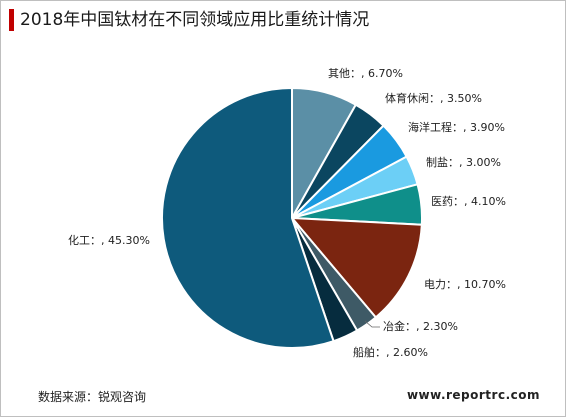  I want to click on data-source-note: 数据来源：锐观咨询, so click(92, 397).